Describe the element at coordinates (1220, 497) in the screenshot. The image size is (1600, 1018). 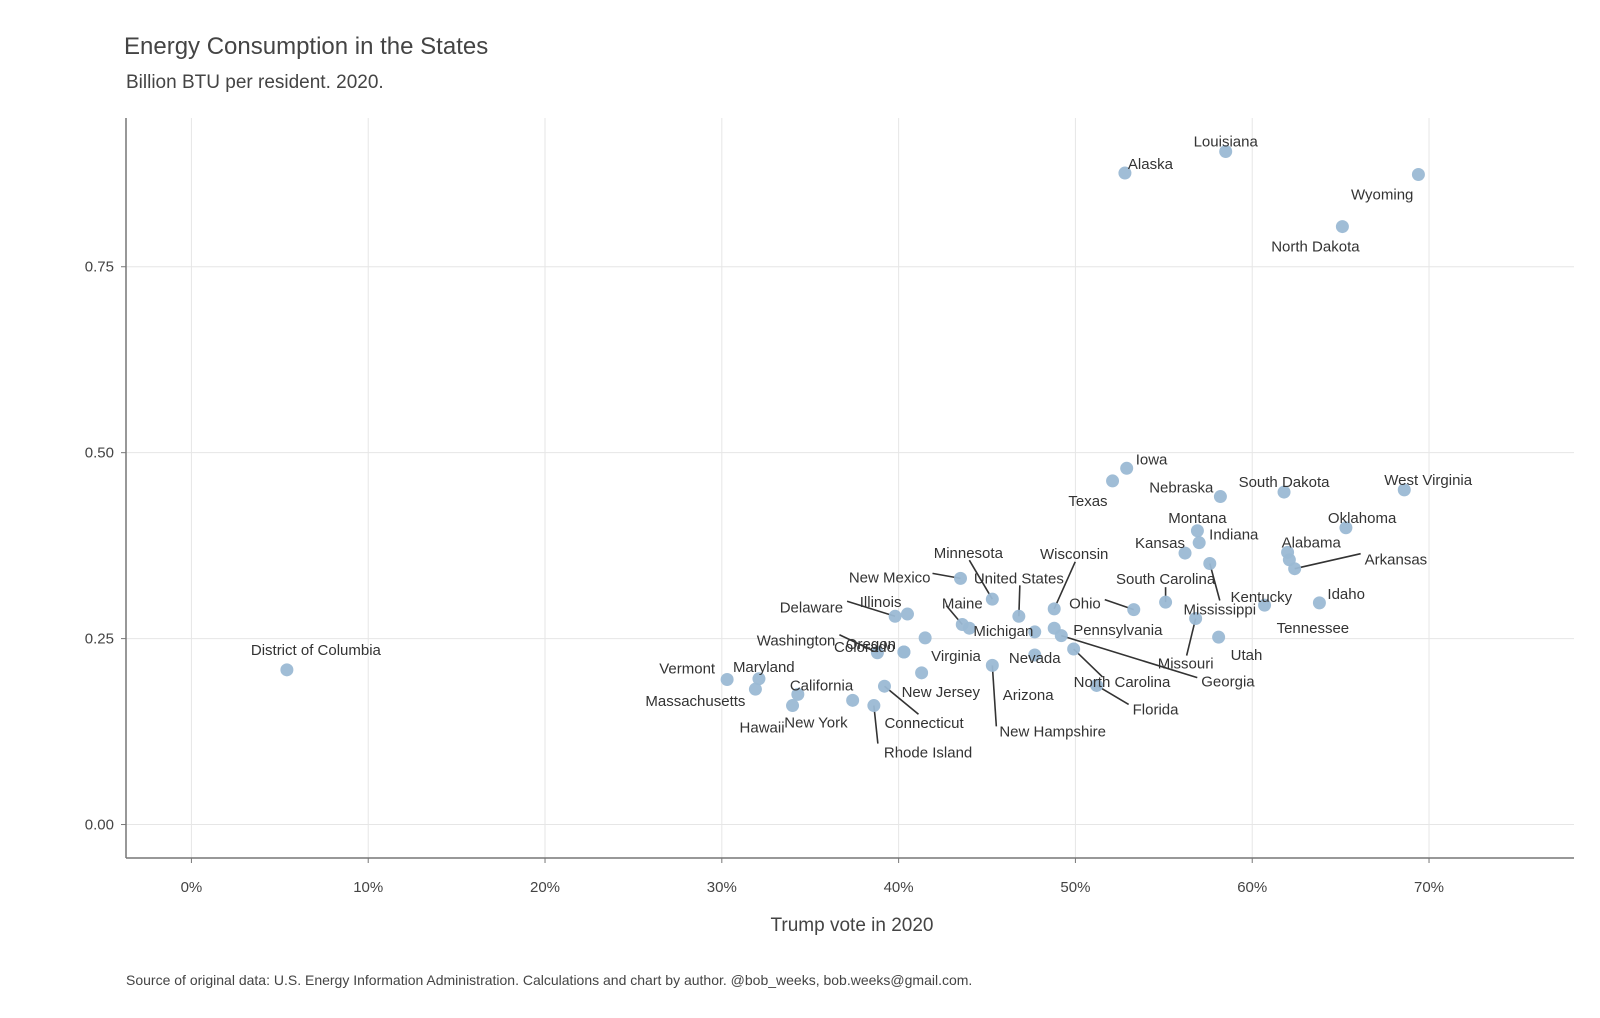
I see `point-nebraska` at that location.